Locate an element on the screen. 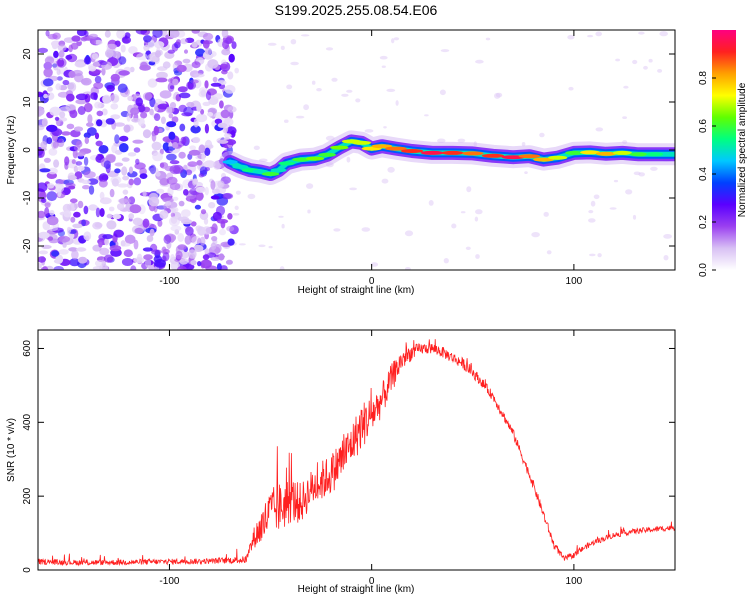  x-tick-label: -100 is located at coordinates (169, 281).